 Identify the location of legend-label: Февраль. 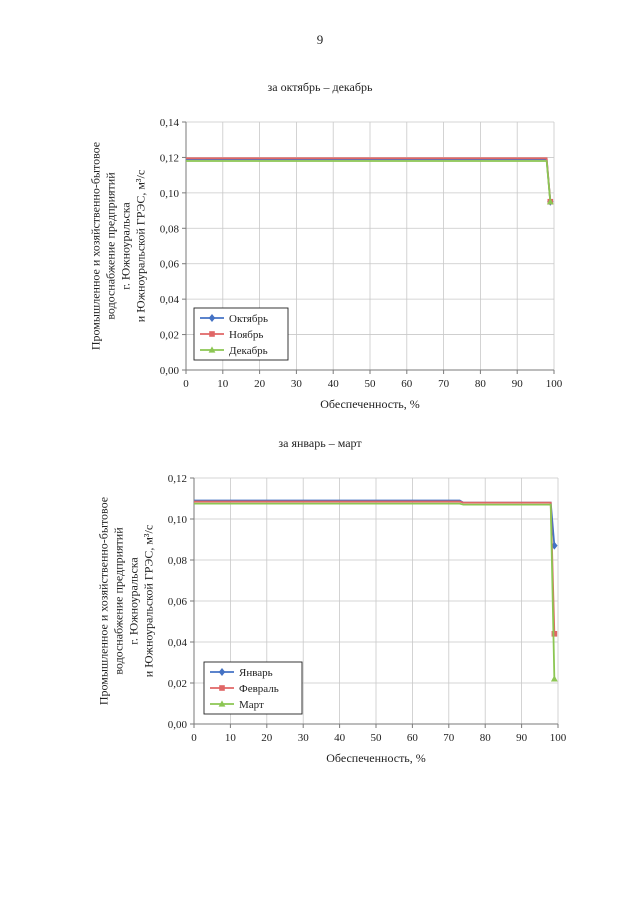
(259, 689).